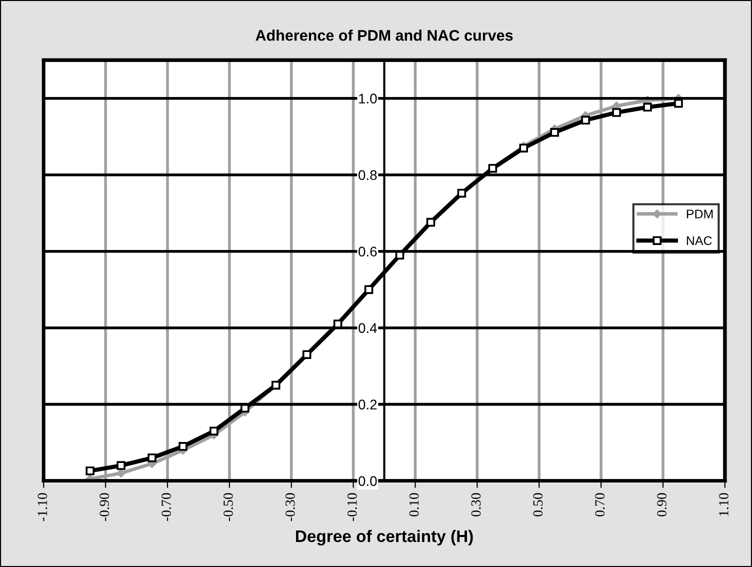 Image resolution: width=752 pixels, height=567 pixels. What do you see at coordinates (367, 405) in the screenshot?
I see `y-tick-label: 0.2` at bounding box center [367, 405].